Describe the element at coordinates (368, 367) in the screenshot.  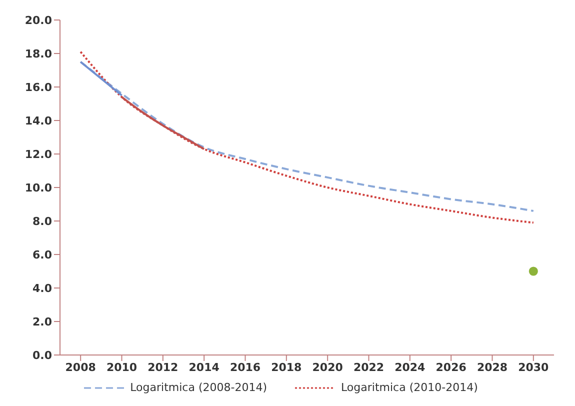
I see `x-tick-label: 2022` at that location.